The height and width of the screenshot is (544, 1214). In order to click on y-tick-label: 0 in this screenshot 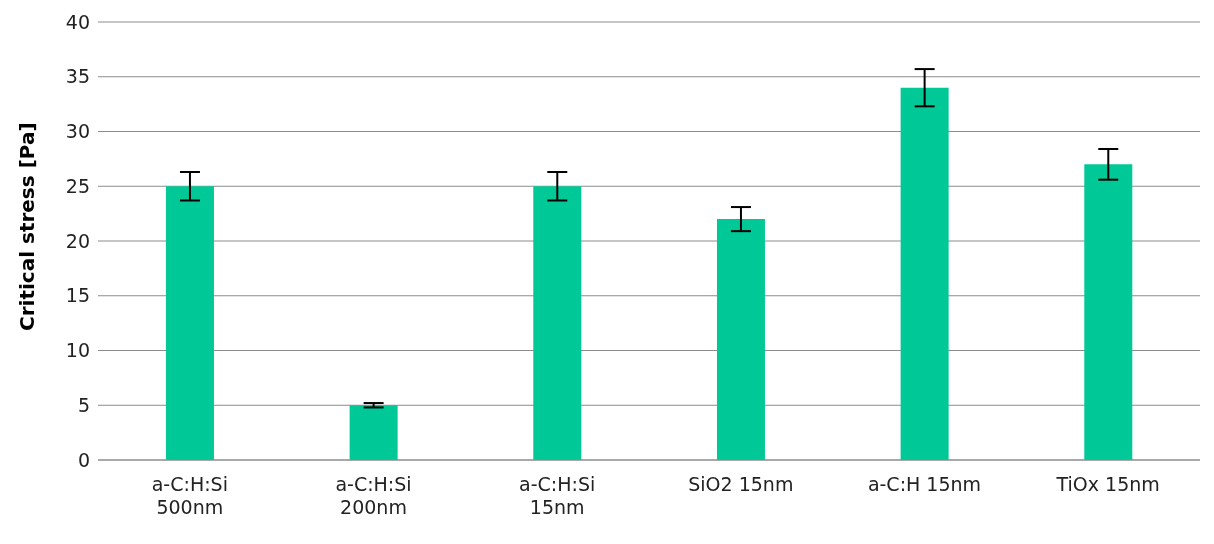, I will do `click(83, 459)`.